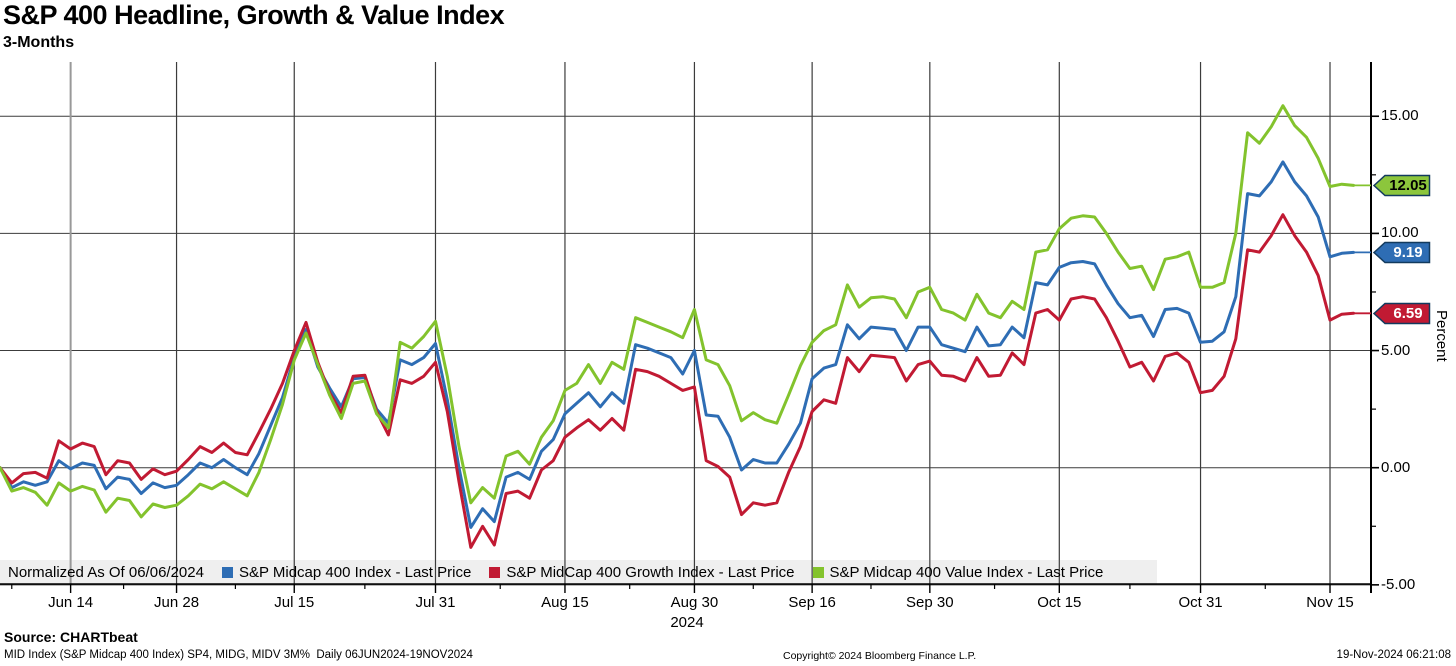  Describe the element at coordinates (294, 602) in the screenshot. I see `x-axis-tick-label: Jul 15` at that location.